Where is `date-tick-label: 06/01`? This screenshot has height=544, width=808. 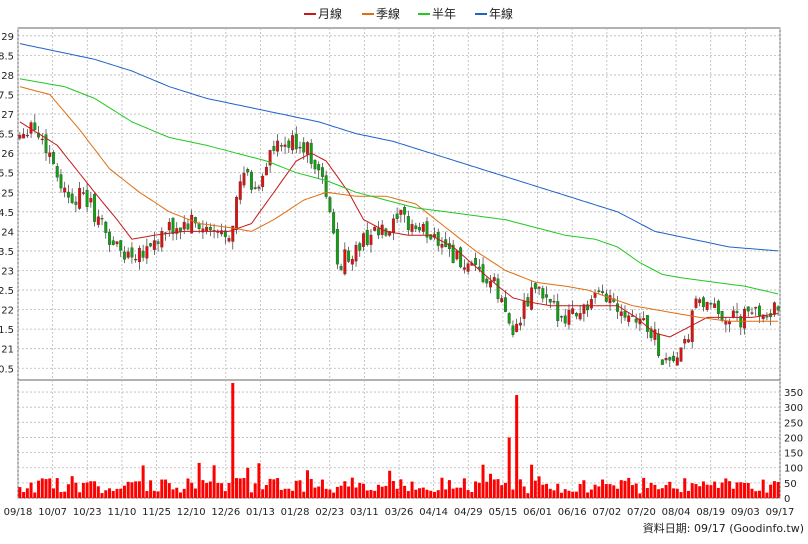 date-tick-label: 06/01 is located at coordinates (537, 512).